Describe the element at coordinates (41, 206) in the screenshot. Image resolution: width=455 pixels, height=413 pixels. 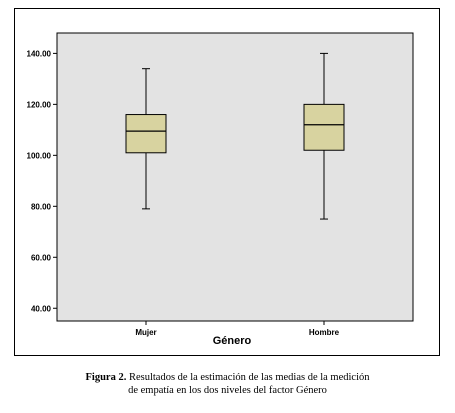
I see `y-tick-label: 80.00` at that location.